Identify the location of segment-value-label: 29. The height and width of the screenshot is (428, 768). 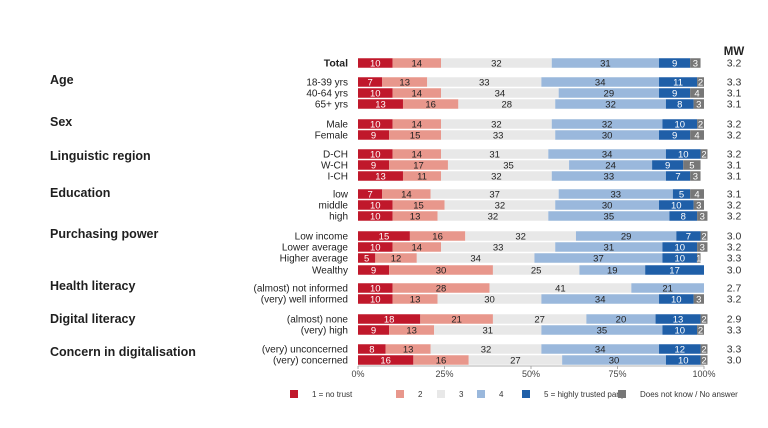
(609, 93).